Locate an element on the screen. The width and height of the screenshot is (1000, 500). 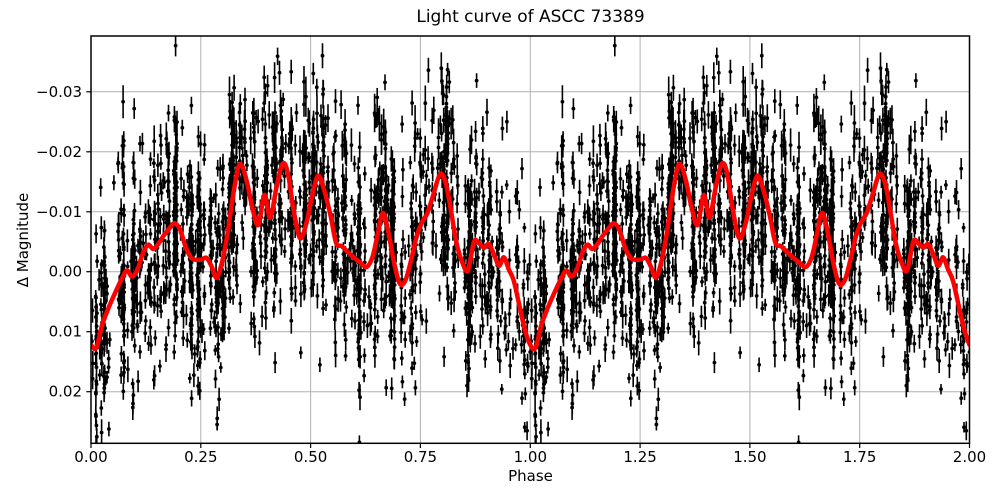
x-tick-label: 0.75 is located at coordinates (420, 457).